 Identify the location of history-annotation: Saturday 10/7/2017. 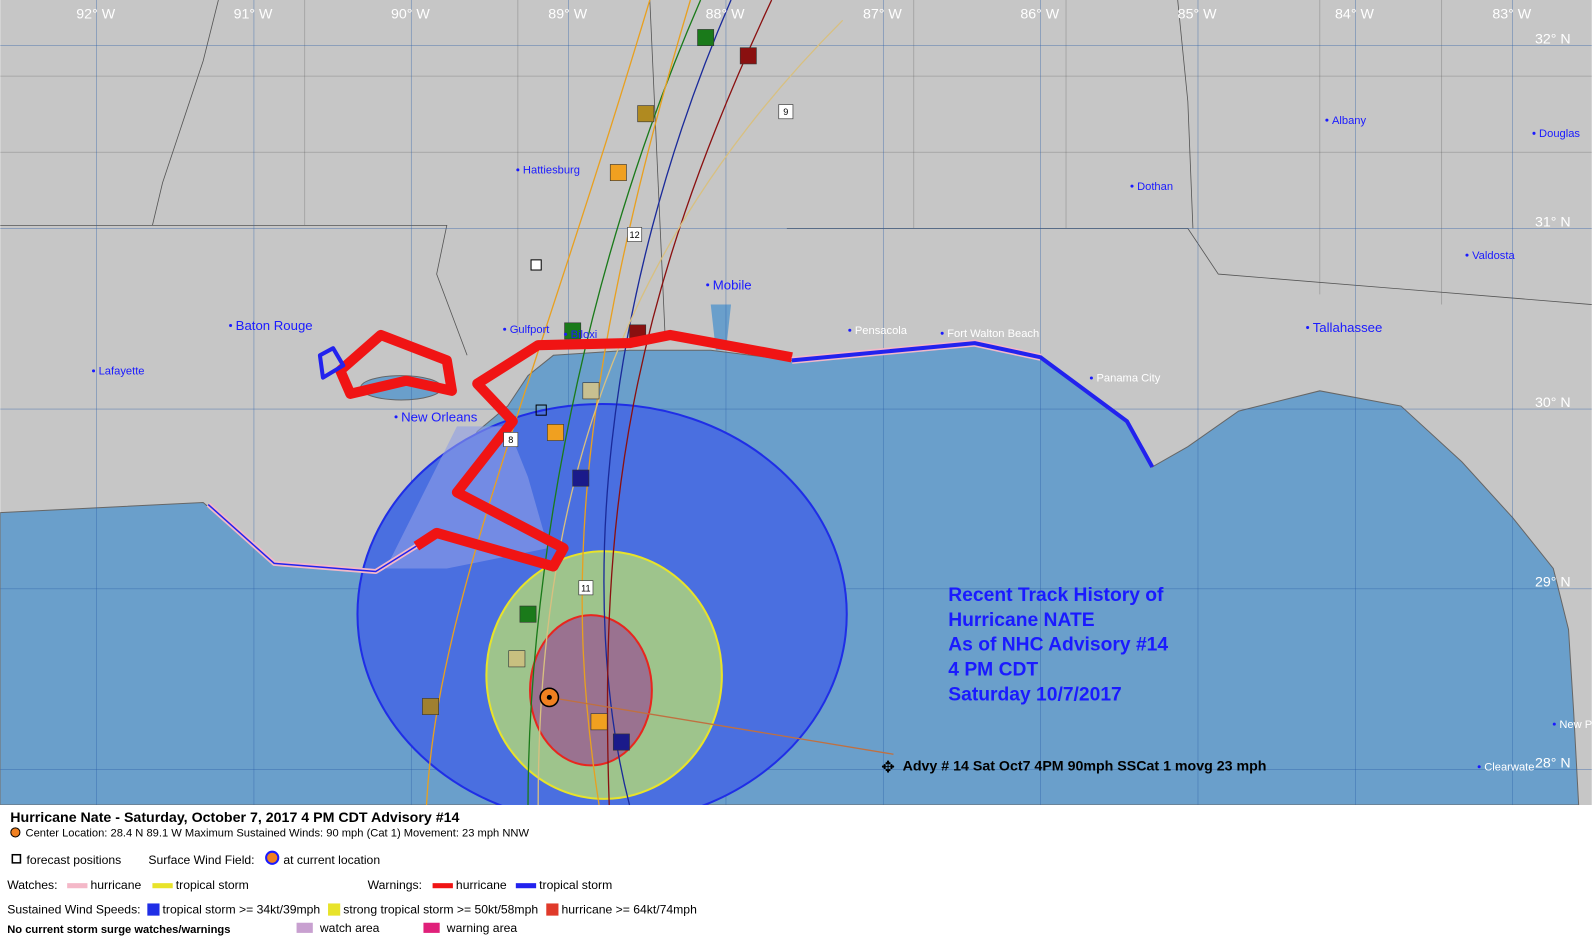
(1035, 694).